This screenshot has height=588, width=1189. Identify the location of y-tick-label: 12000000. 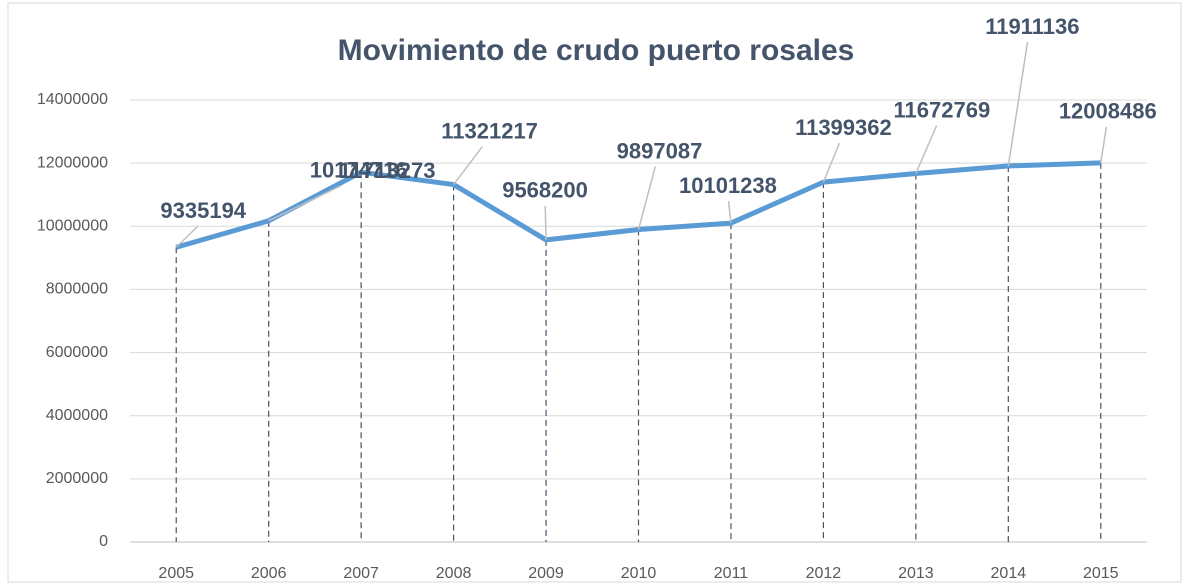
(72, 162).